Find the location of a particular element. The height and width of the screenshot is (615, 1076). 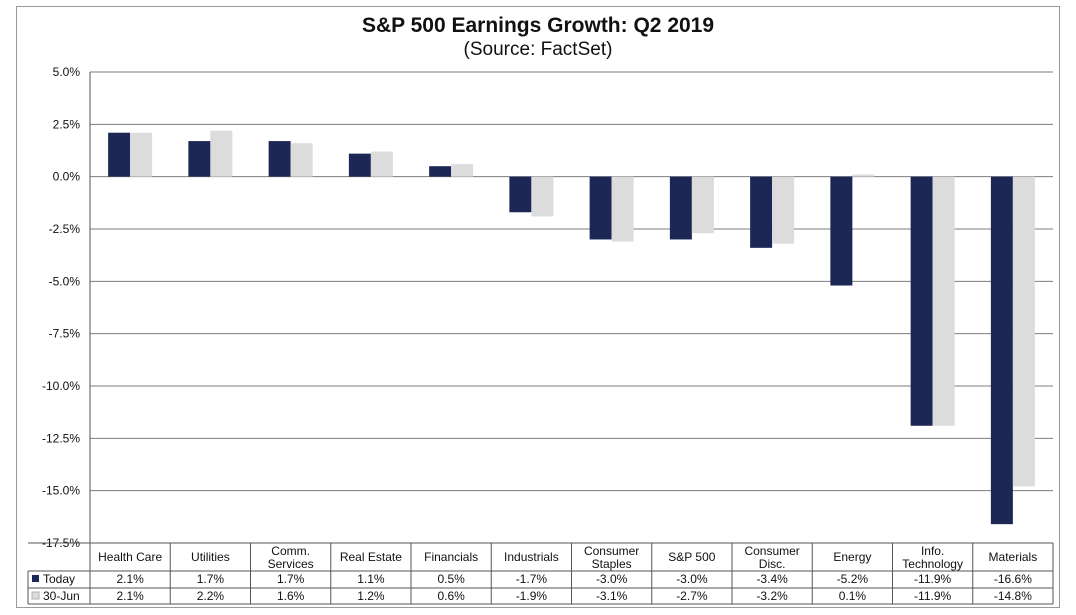

y-tick-label: -15.0% is located at coordinates (61, 491).